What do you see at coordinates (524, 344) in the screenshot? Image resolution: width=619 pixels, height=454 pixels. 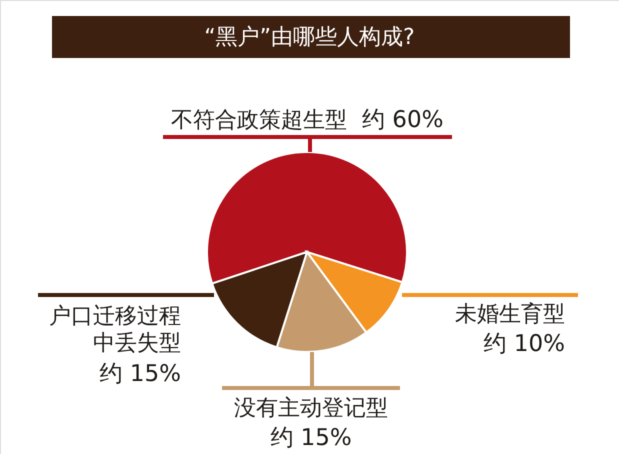 I see `data-label: 约 10%` at bounding box center [524, 344].